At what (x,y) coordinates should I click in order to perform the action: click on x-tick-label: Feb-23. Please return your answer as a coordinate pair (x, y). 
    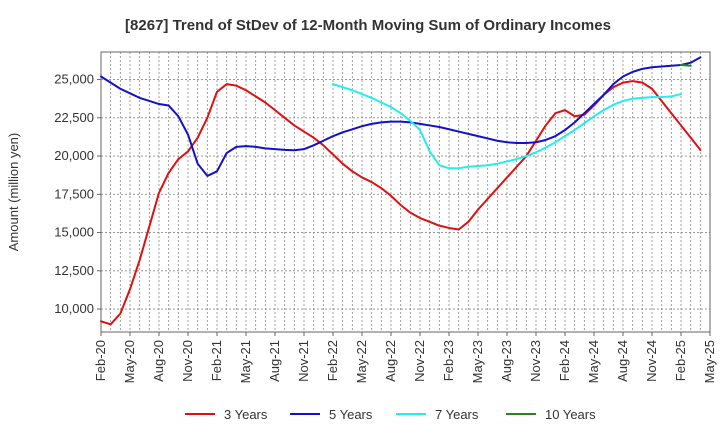
    Looking at the image, I should click on (448, 360).